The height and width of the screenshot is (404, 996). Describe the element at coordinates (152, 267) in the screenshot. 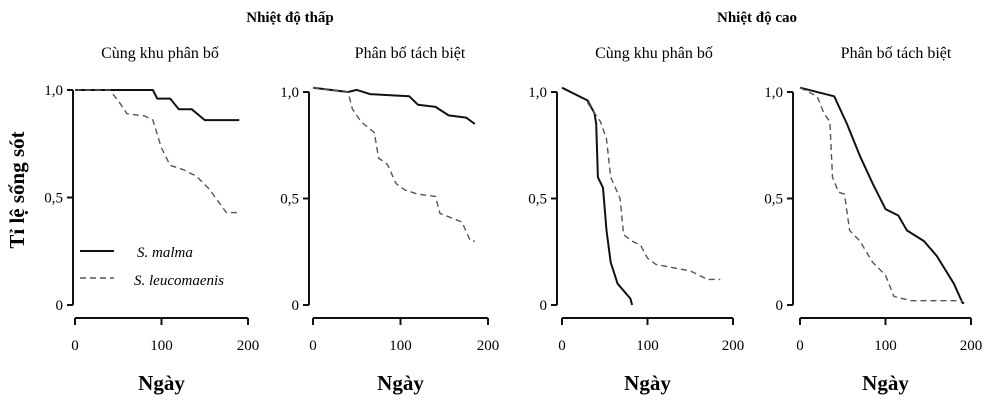

I see `legend: S. malma S. leucomaenis` at that location.